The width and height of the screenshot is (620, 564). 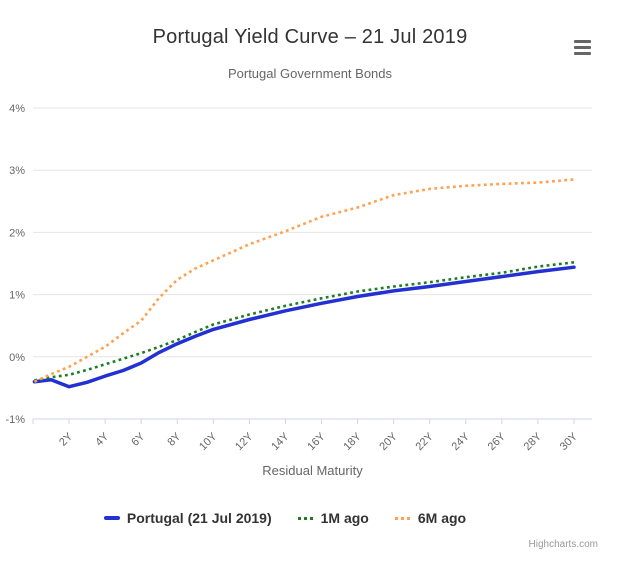 What do you see at coordinates (15, 420) in the screenshot?
I see `y-axis-label: -1%` at bounding box center [15, 420].